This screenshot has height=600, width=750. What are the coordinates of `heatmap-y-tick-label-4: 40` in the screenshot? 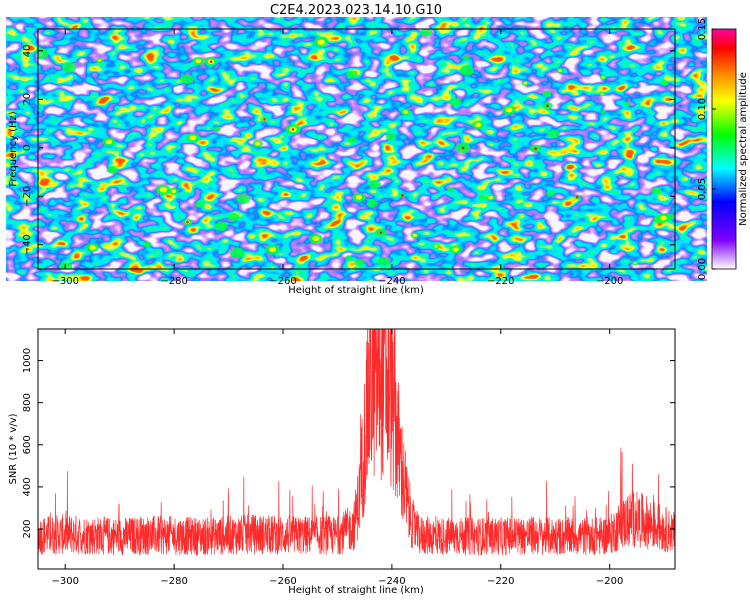 It's located at (27, 50).